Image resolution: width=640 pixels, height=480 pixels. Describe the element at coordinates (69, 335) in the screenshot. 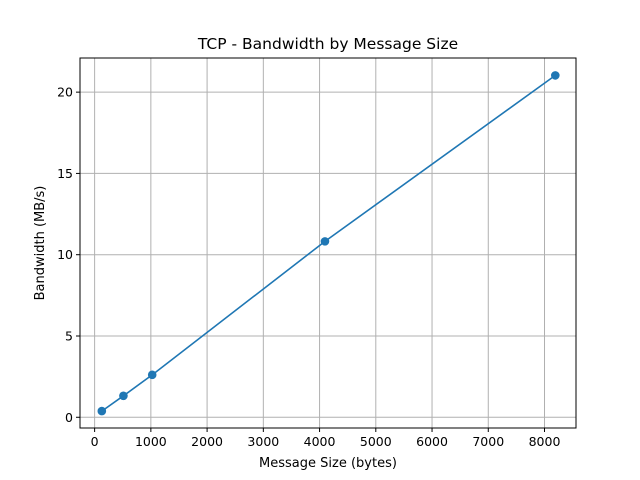

I see `y-tick-label: 5` at that location.